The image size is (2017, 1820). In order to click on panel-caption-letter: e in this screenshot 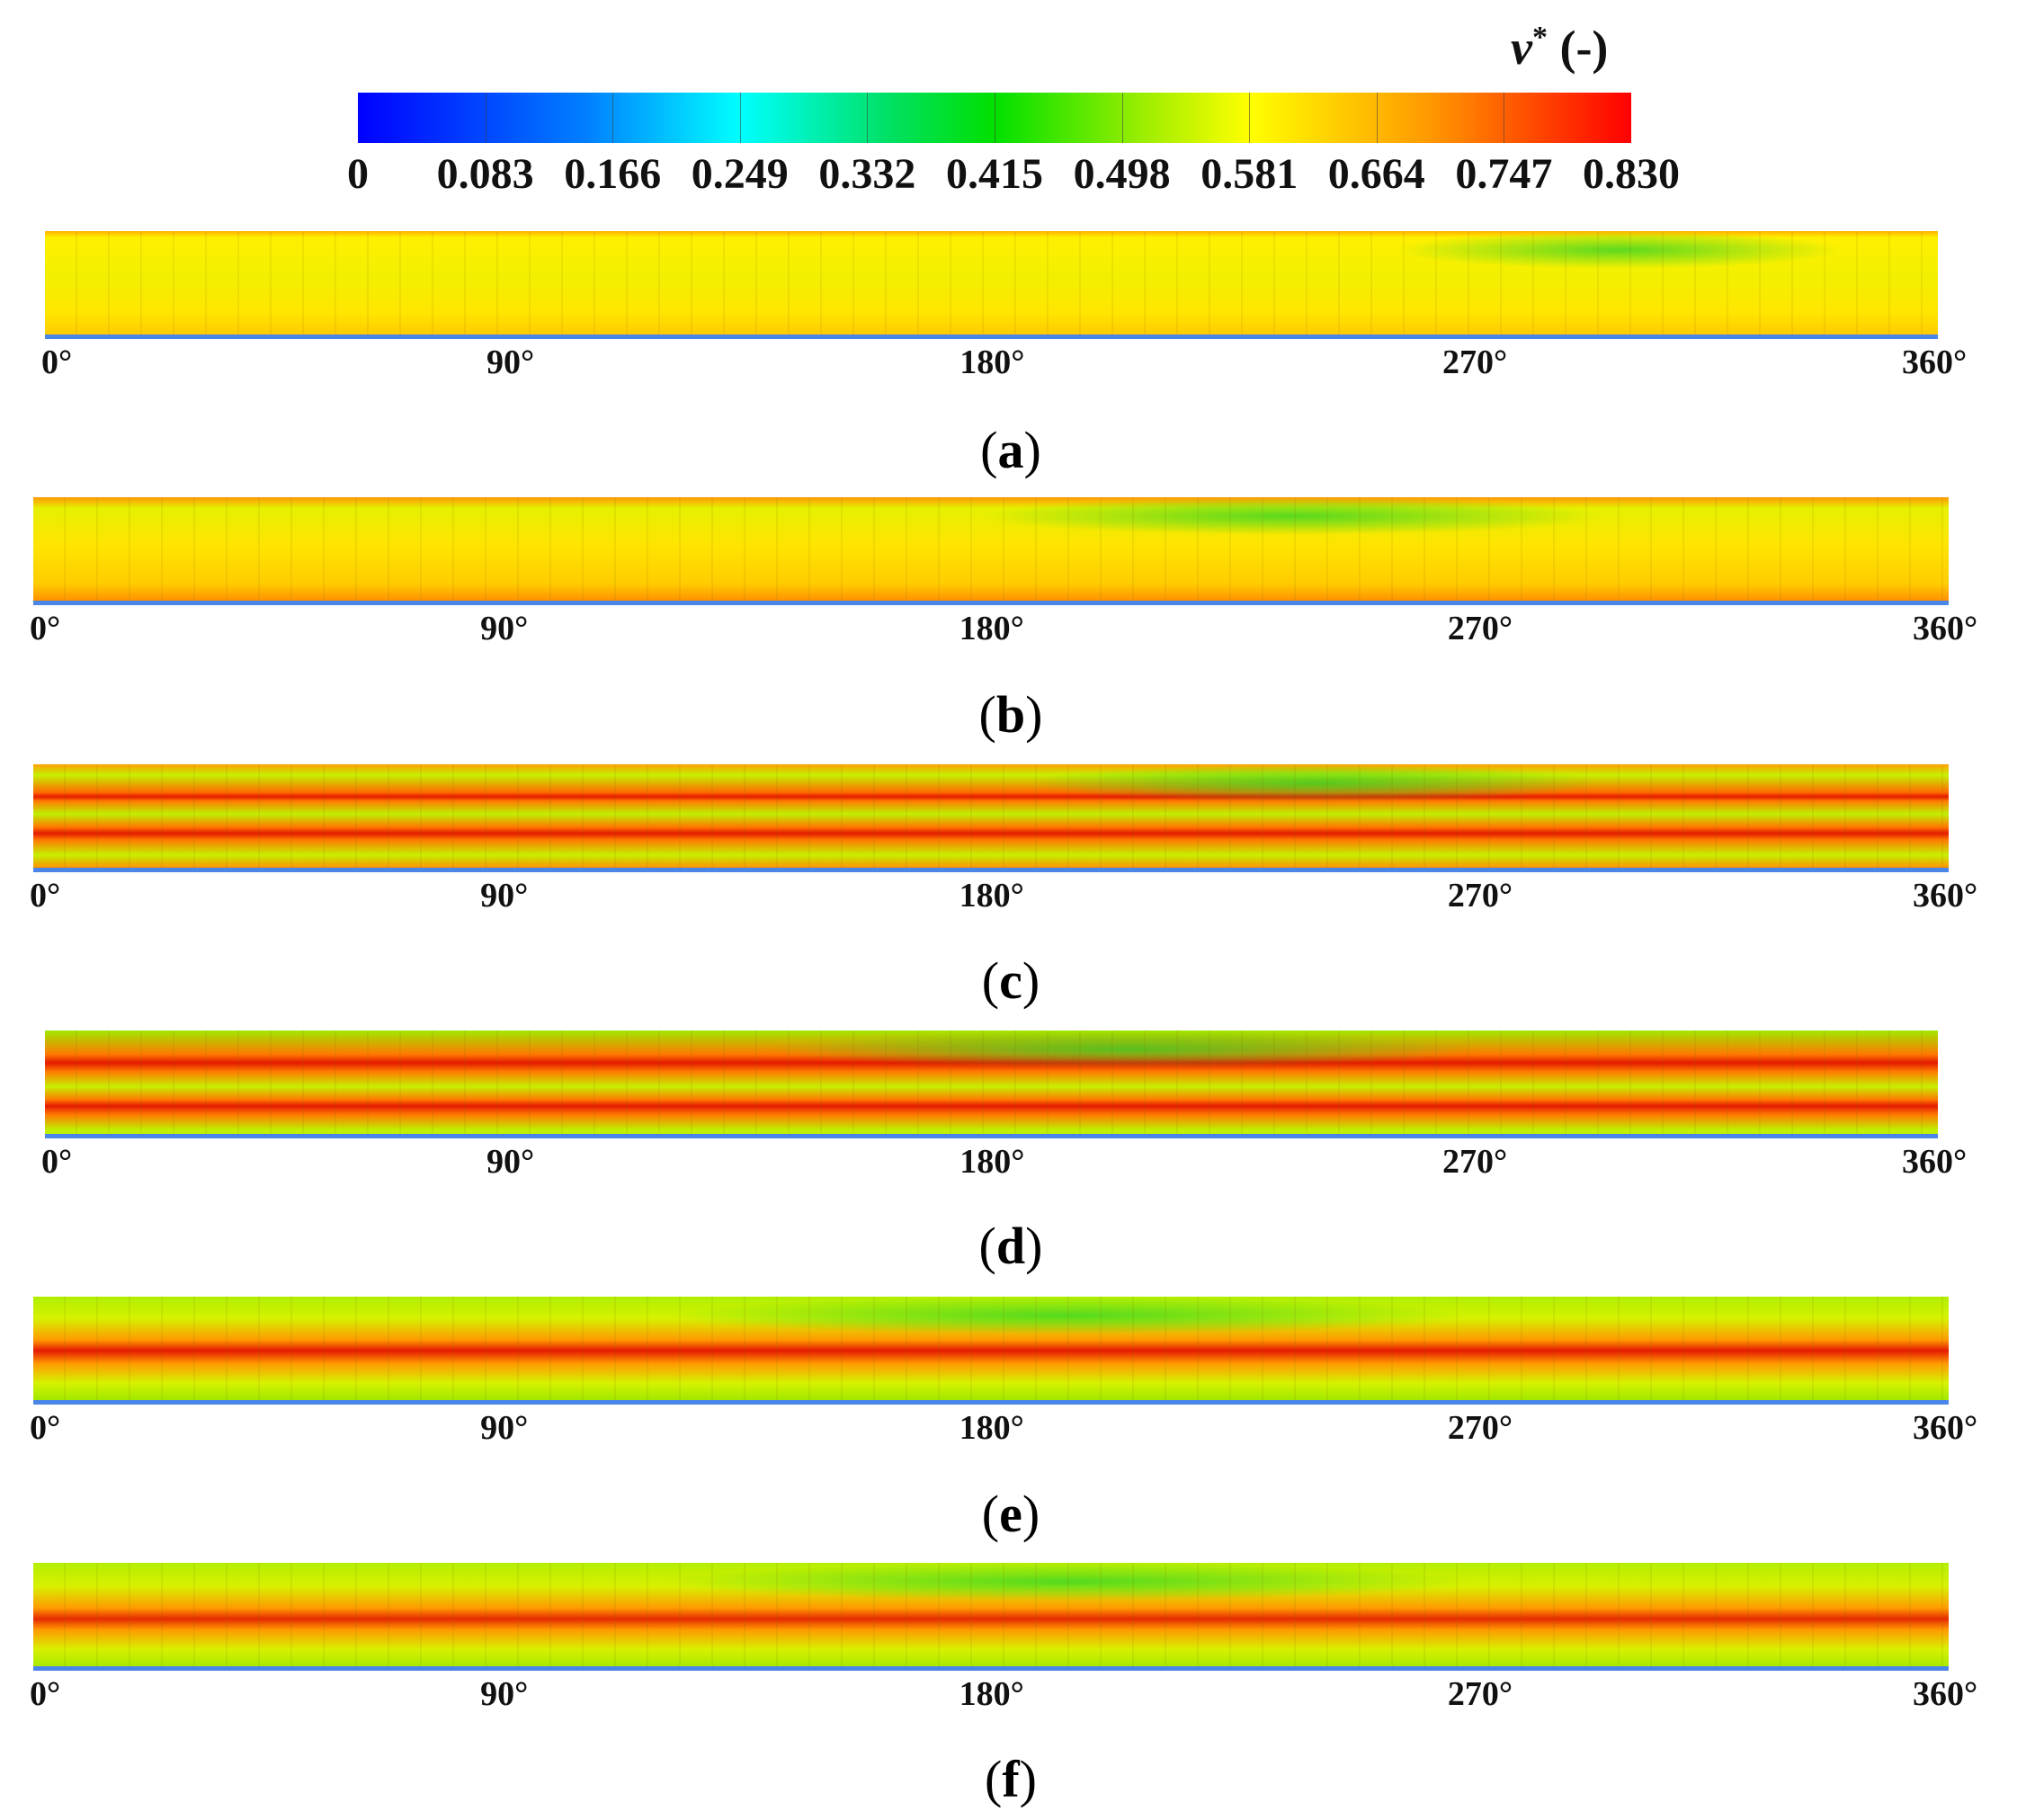, I will do `click(1010, 1514)`.